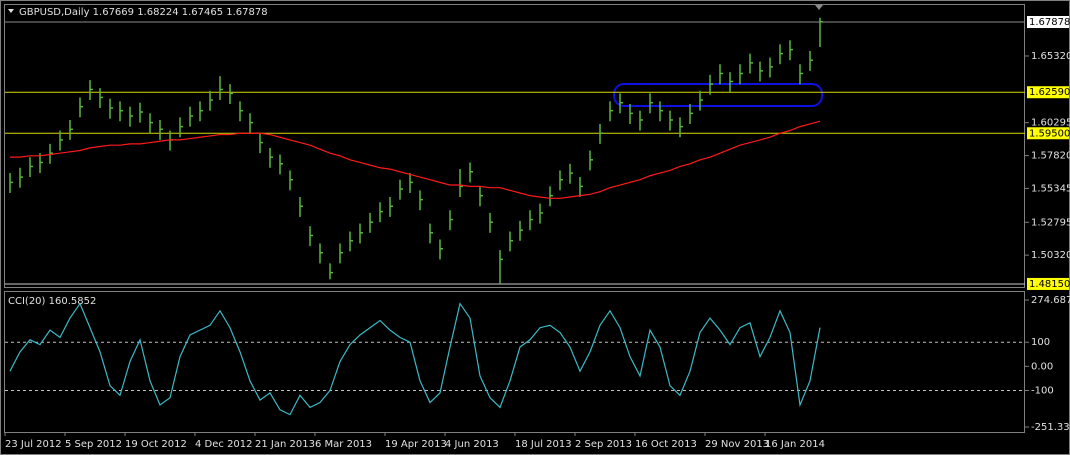  I want to click on y-tick-label: 1.52795, so click(1050, 222).